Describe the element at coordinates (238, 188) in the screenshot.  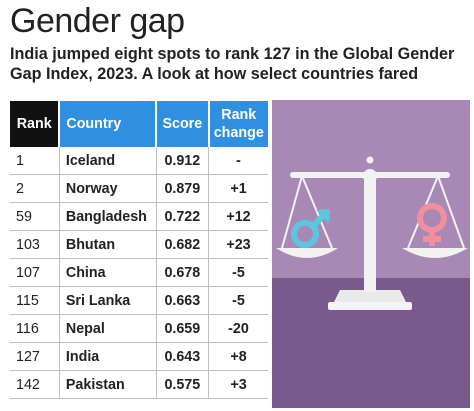
I see `cell-rank-change: +1` at that location.